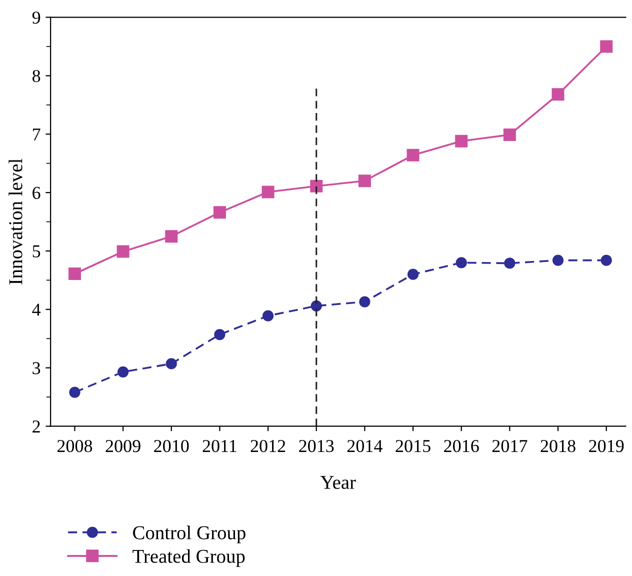  What do you see at coordinates (74, 446) in the screenshot?
I see `x-tick-label: 2008` at bounding box center [74, 446].